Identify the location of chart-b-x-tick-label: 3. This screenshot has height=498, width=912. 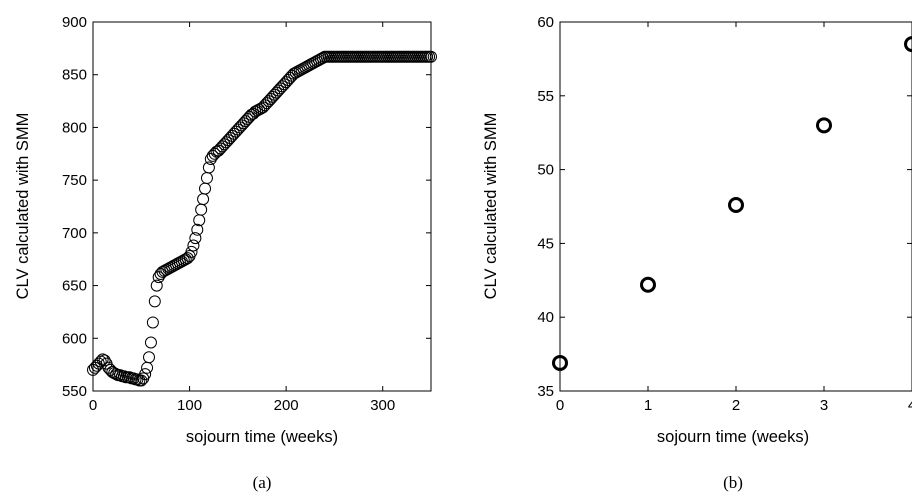
(824, 405).